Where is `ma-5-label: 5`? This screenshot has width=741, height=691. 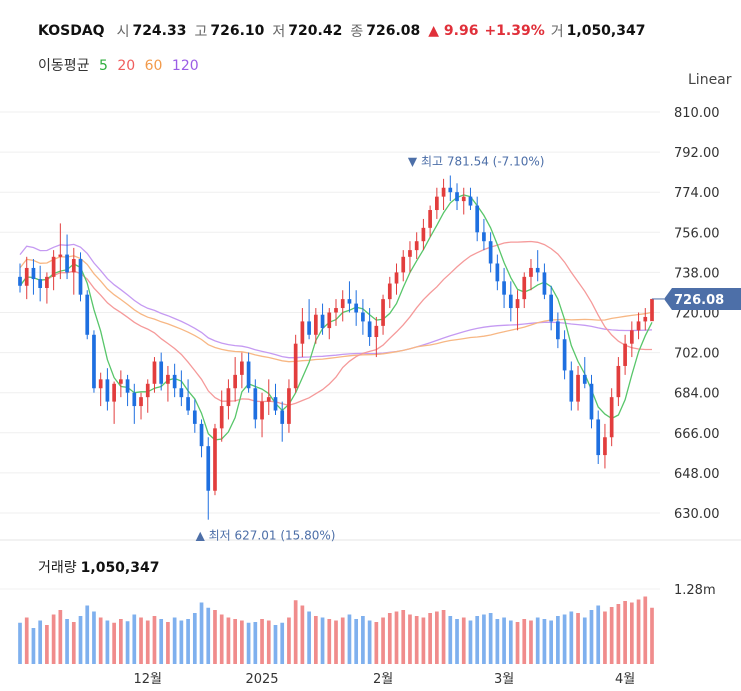
ma-5-label: 5 is located at coordinates (103, 66).